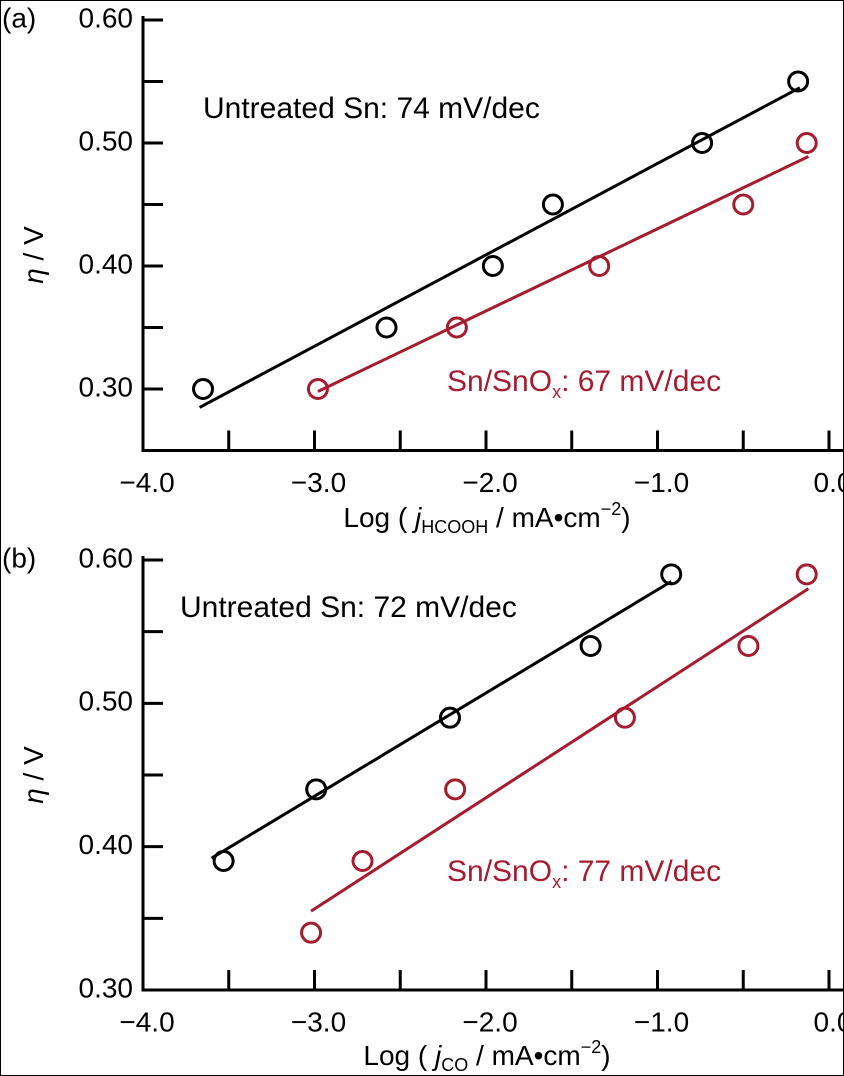 This screenshot has height=1076, width=844. What do you see at coordinates (454, 1065) in the screenshot?
I see `x-label-sub: CO` at bounding box center [454, 1065].